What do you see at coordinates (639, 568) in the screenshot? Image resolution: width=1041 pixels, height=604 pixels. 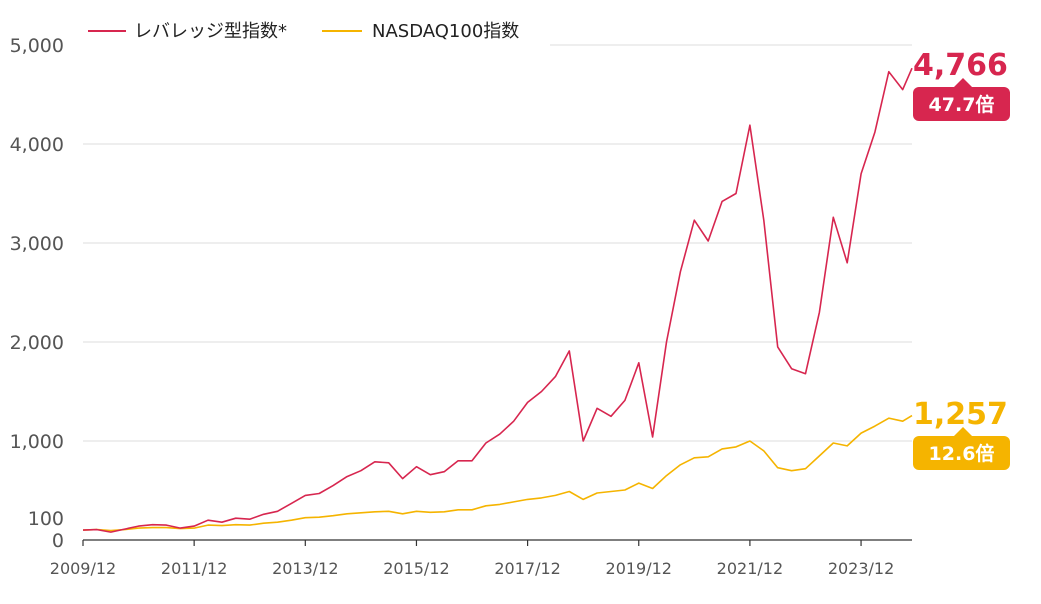 I see `x-tick-label: 2019/12` at bounding box center [639, 568].